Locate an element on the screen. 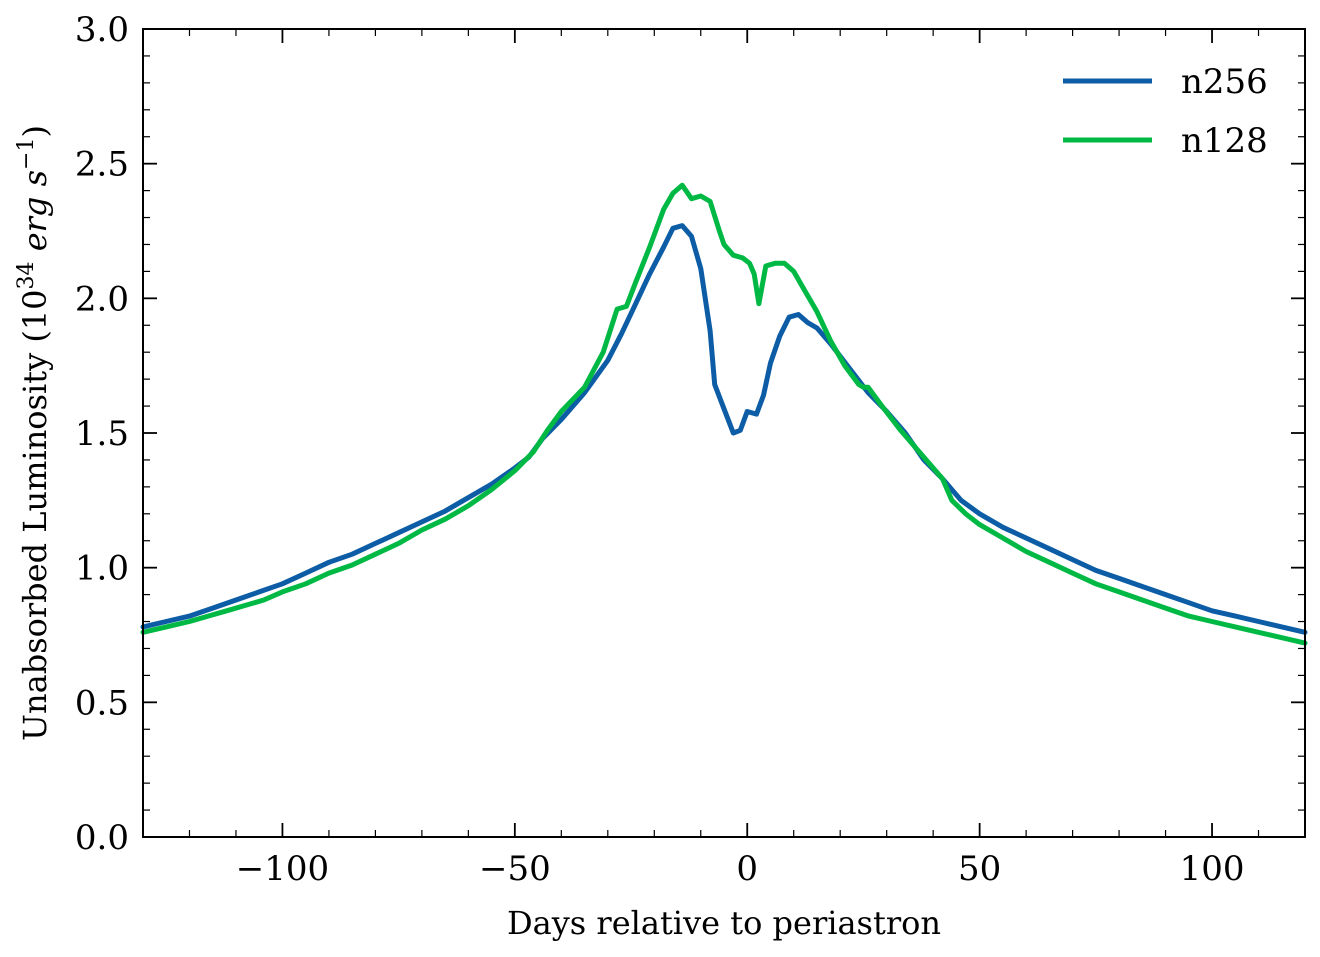  legend-label-n256: n256 is located at coordinates (1224, 82).